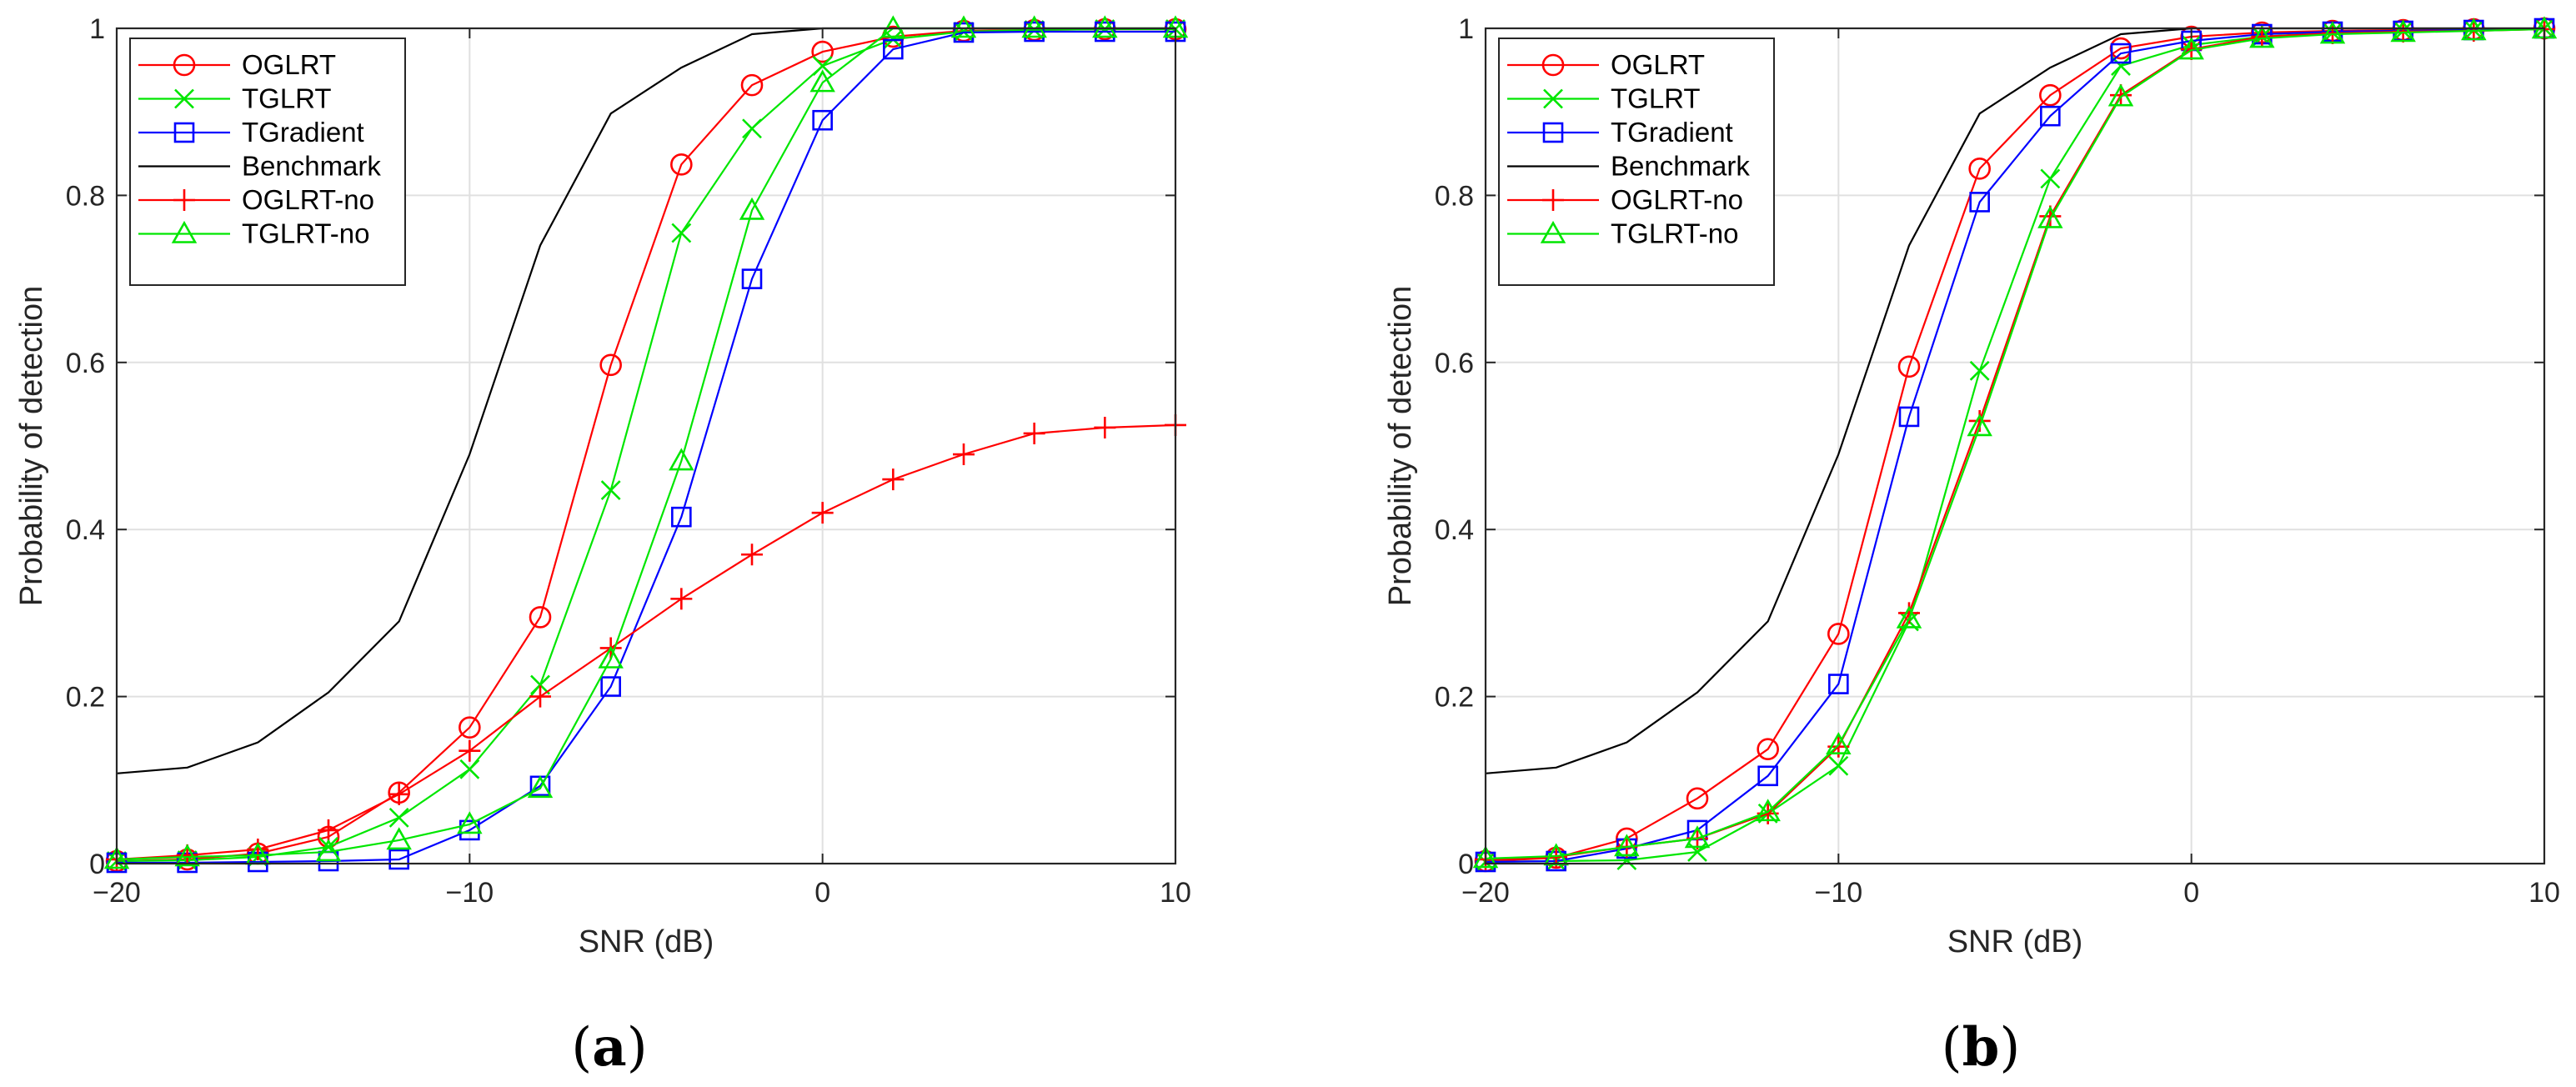 This screenshot has height=1087, width=2576. What do you see at coordinates (1680, 167) in the screenshot?
I see `legend-label: Benchmark` at bounding box center [1680, 167].